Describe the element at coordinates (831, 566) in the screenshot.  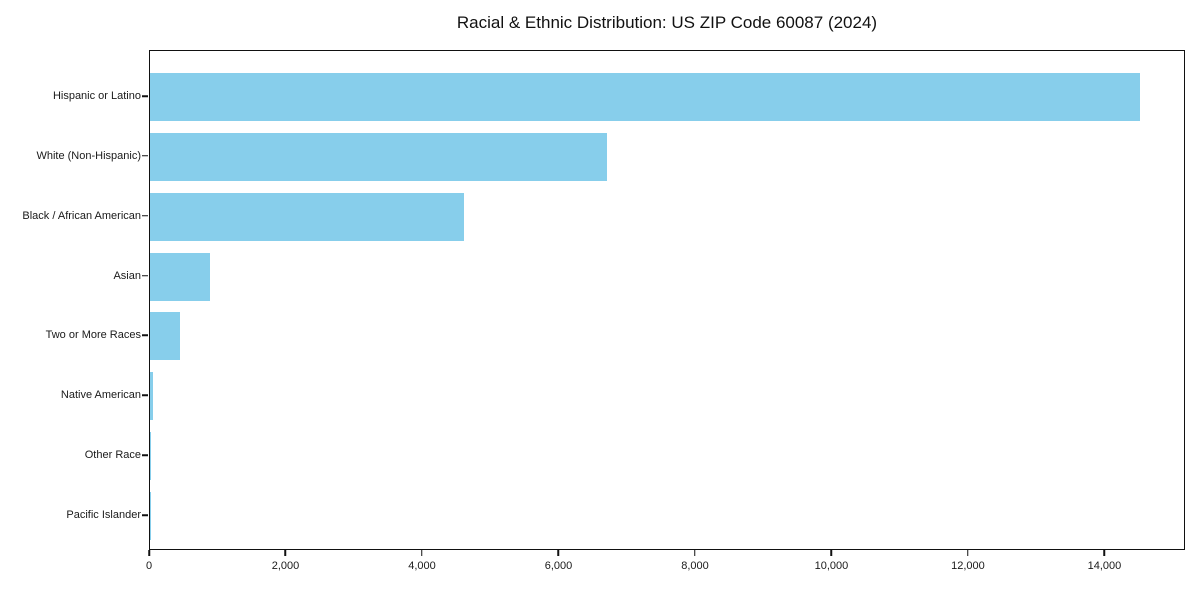
I see `x-tick-label: 10,000` at that location.